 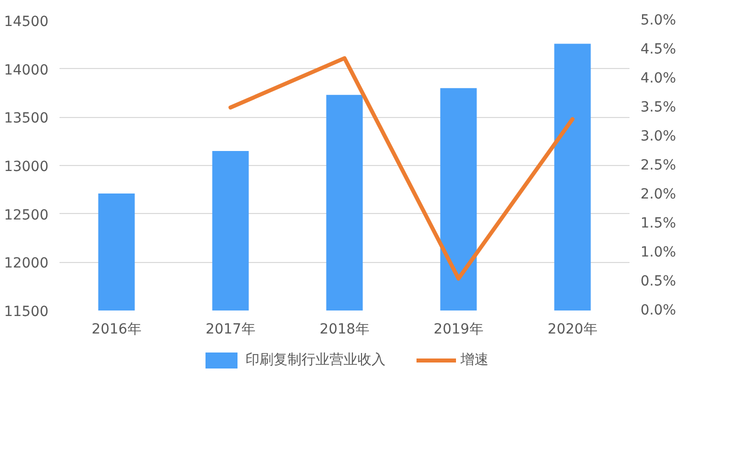 What do you see at coordinates (573, 330) in the screenshot?
I see `x-tick-label: 2020年` at bounding box center [573, 330].